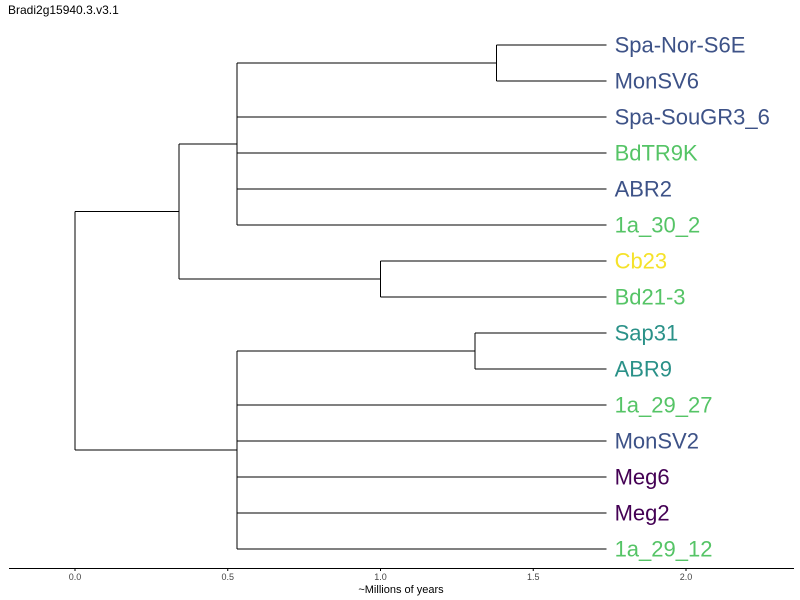 Image resolution: width=800 pixels, height=600 pixels. I want to click on axis-tick-label: 0.0, so click(75, 577).